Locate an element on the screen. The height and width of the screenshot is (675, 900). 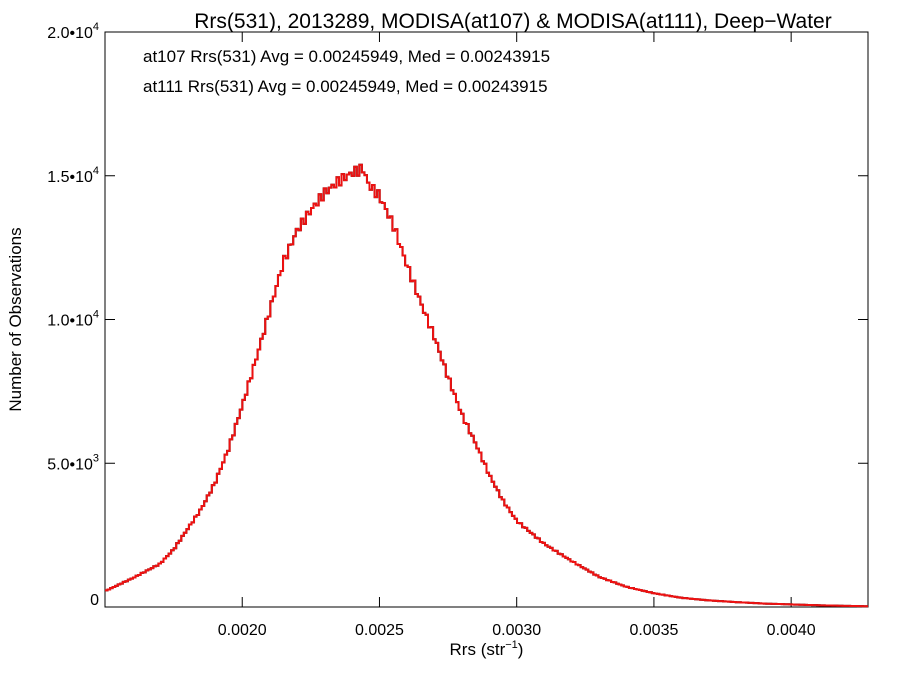
y-tick-label: 0 is located at coordinates (94, 600).